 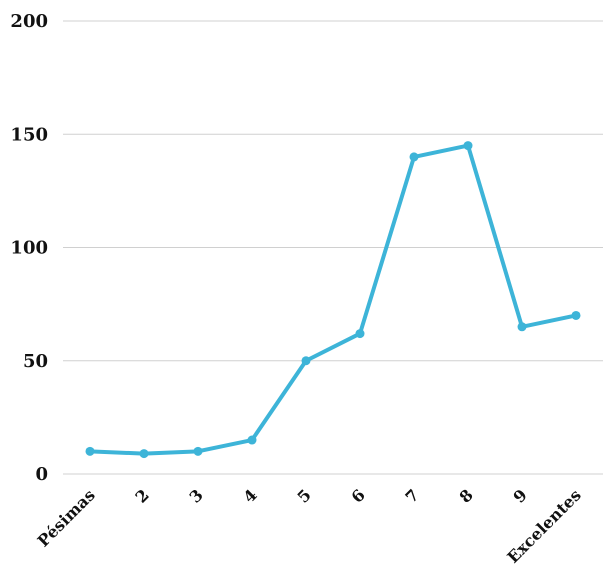 I want to click on x-tick-label-8: 8, so click(x=466, y=495).